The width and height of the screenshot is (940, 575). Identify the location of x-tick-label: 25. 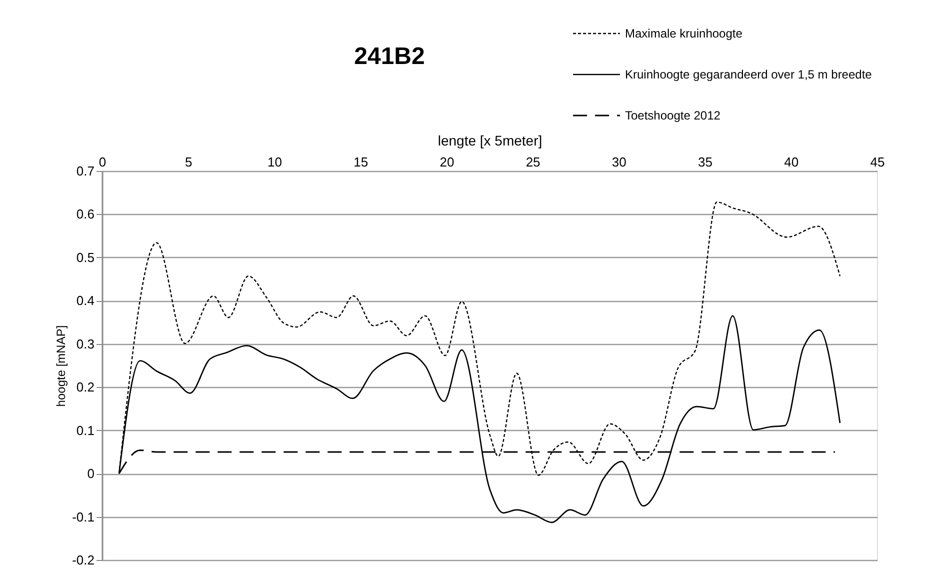
(533, 162).